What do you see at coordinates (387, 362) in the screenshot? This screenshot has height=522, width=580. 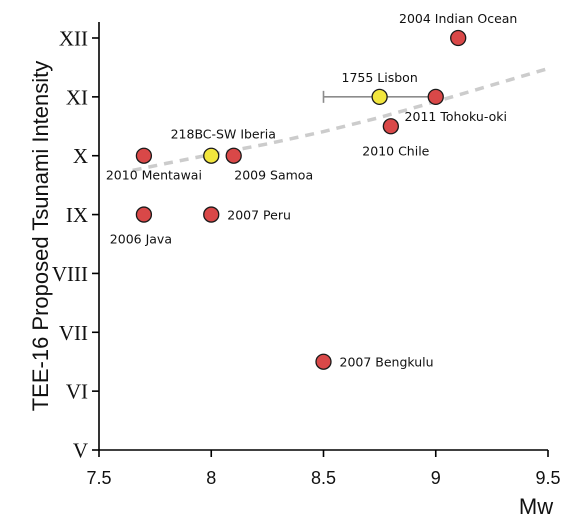 I see `point-label: 2007 Bengkulu` at bounding box center [387, 362].